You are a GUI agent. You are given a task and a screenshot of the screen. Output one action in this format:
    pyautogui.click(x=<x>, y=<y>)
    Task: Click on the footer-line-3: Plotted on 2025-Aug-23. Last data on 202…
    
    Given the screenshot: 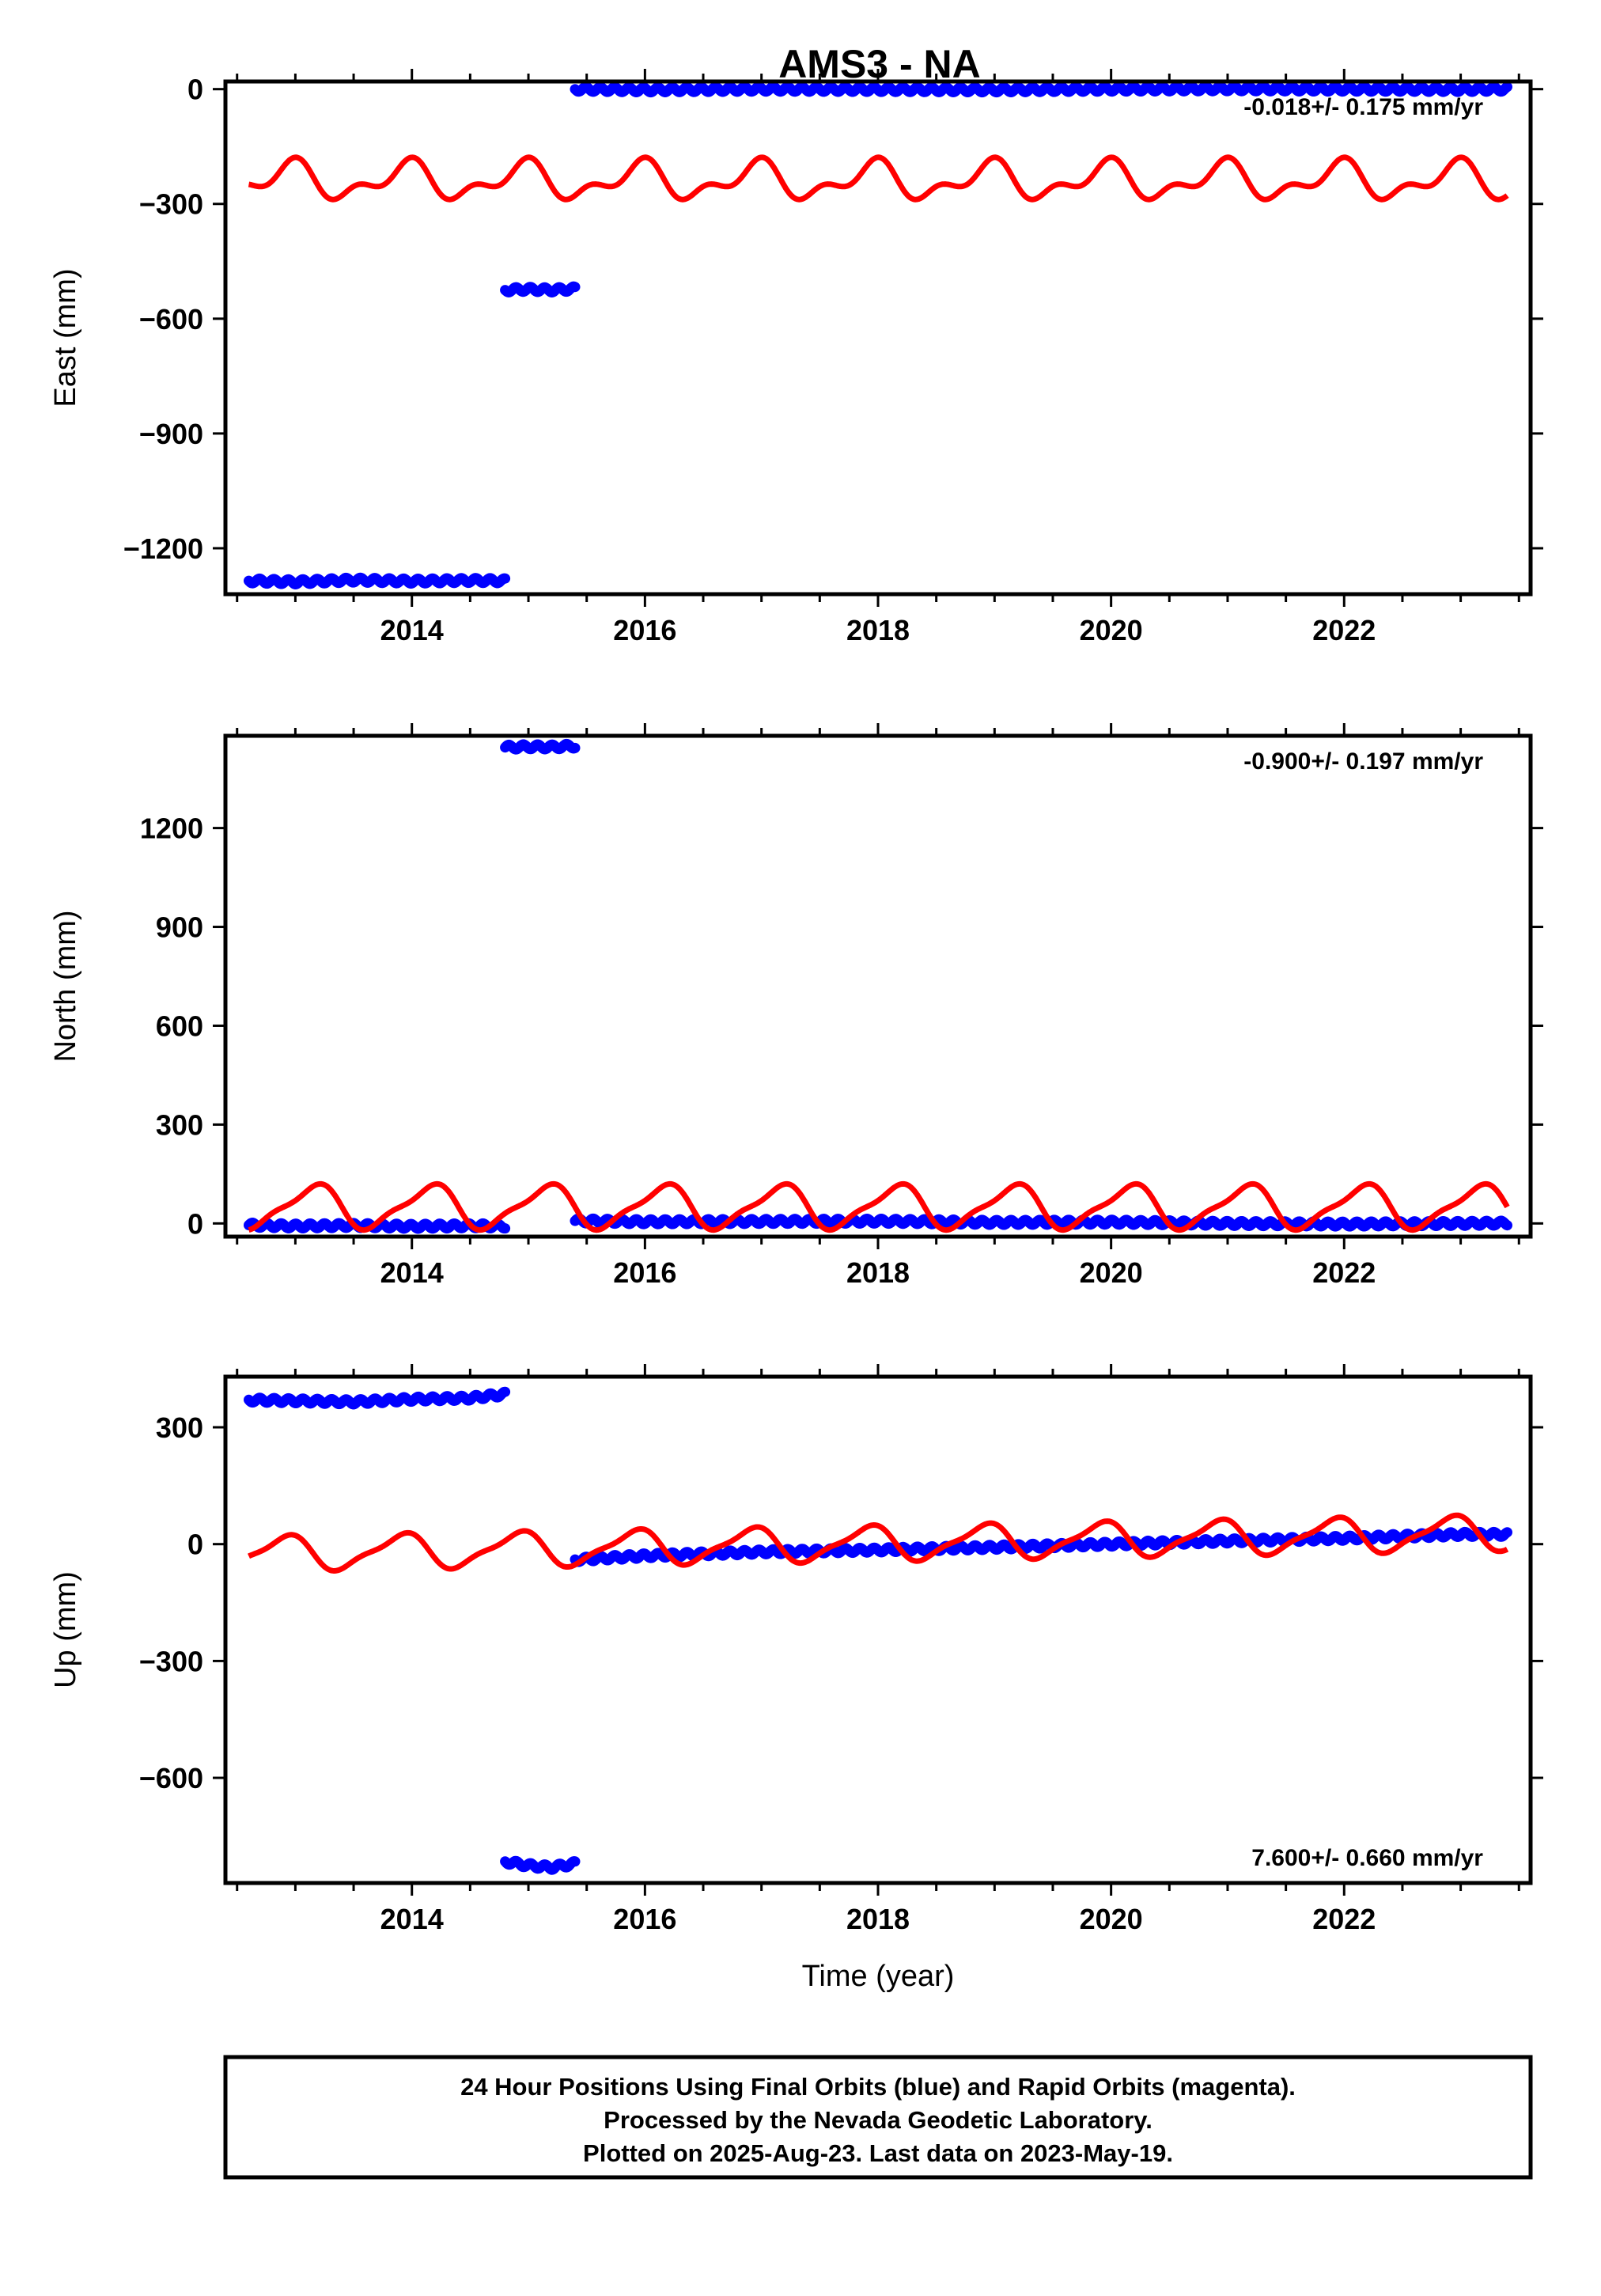 What is the action you would take?
    pyautogui.click(x=878, y=2153)
    